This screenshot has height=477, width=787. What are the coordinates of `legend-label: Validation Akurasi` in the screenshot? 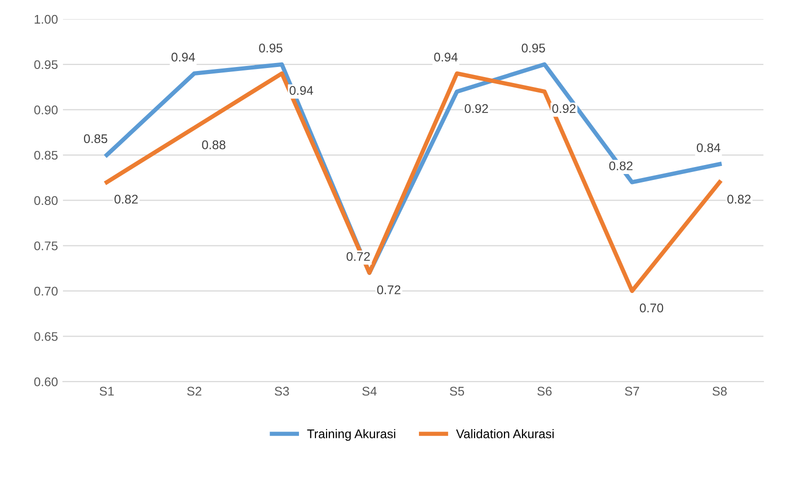 It's located at (505, 433).